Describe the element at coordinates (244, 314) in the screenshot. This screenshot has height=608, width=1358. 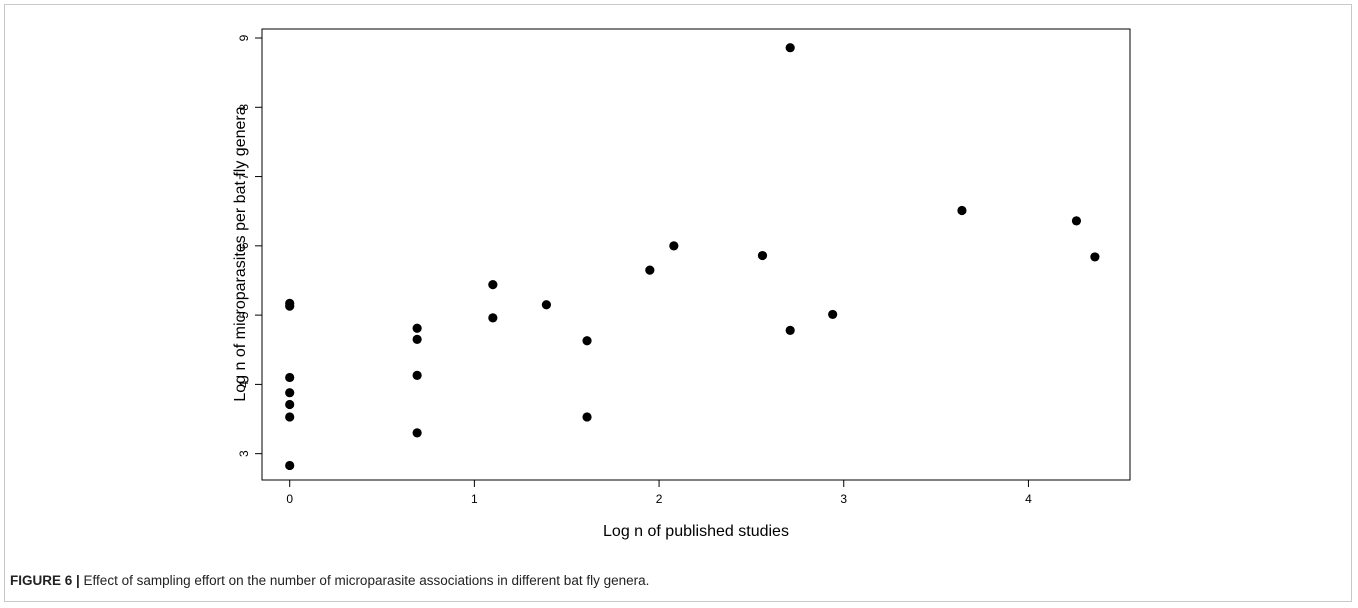
I see `y-tick-label: 5` at that location.